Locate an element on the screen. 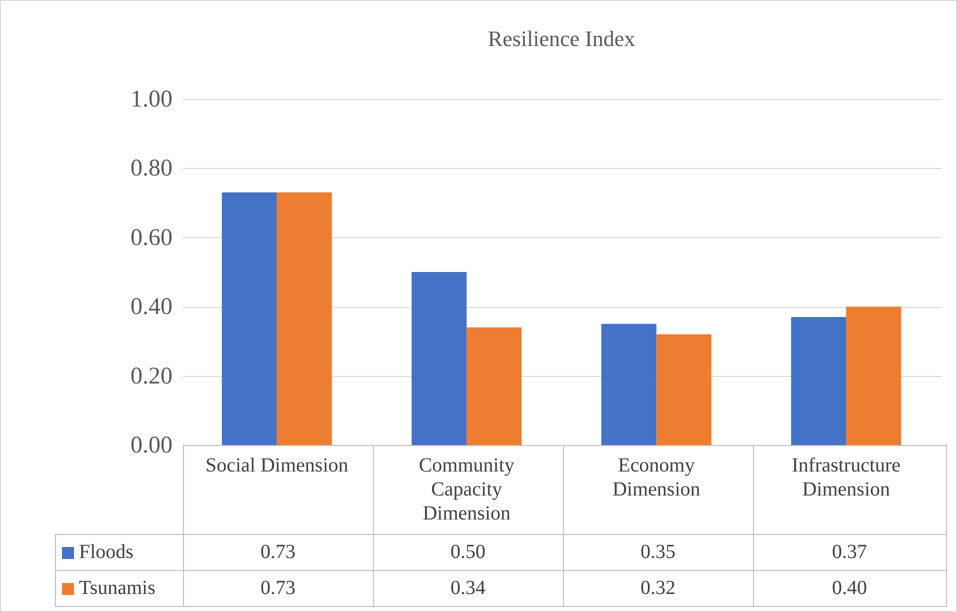  x-tick-label: Community Capacity Dimension is located at coordinates (466, 489).